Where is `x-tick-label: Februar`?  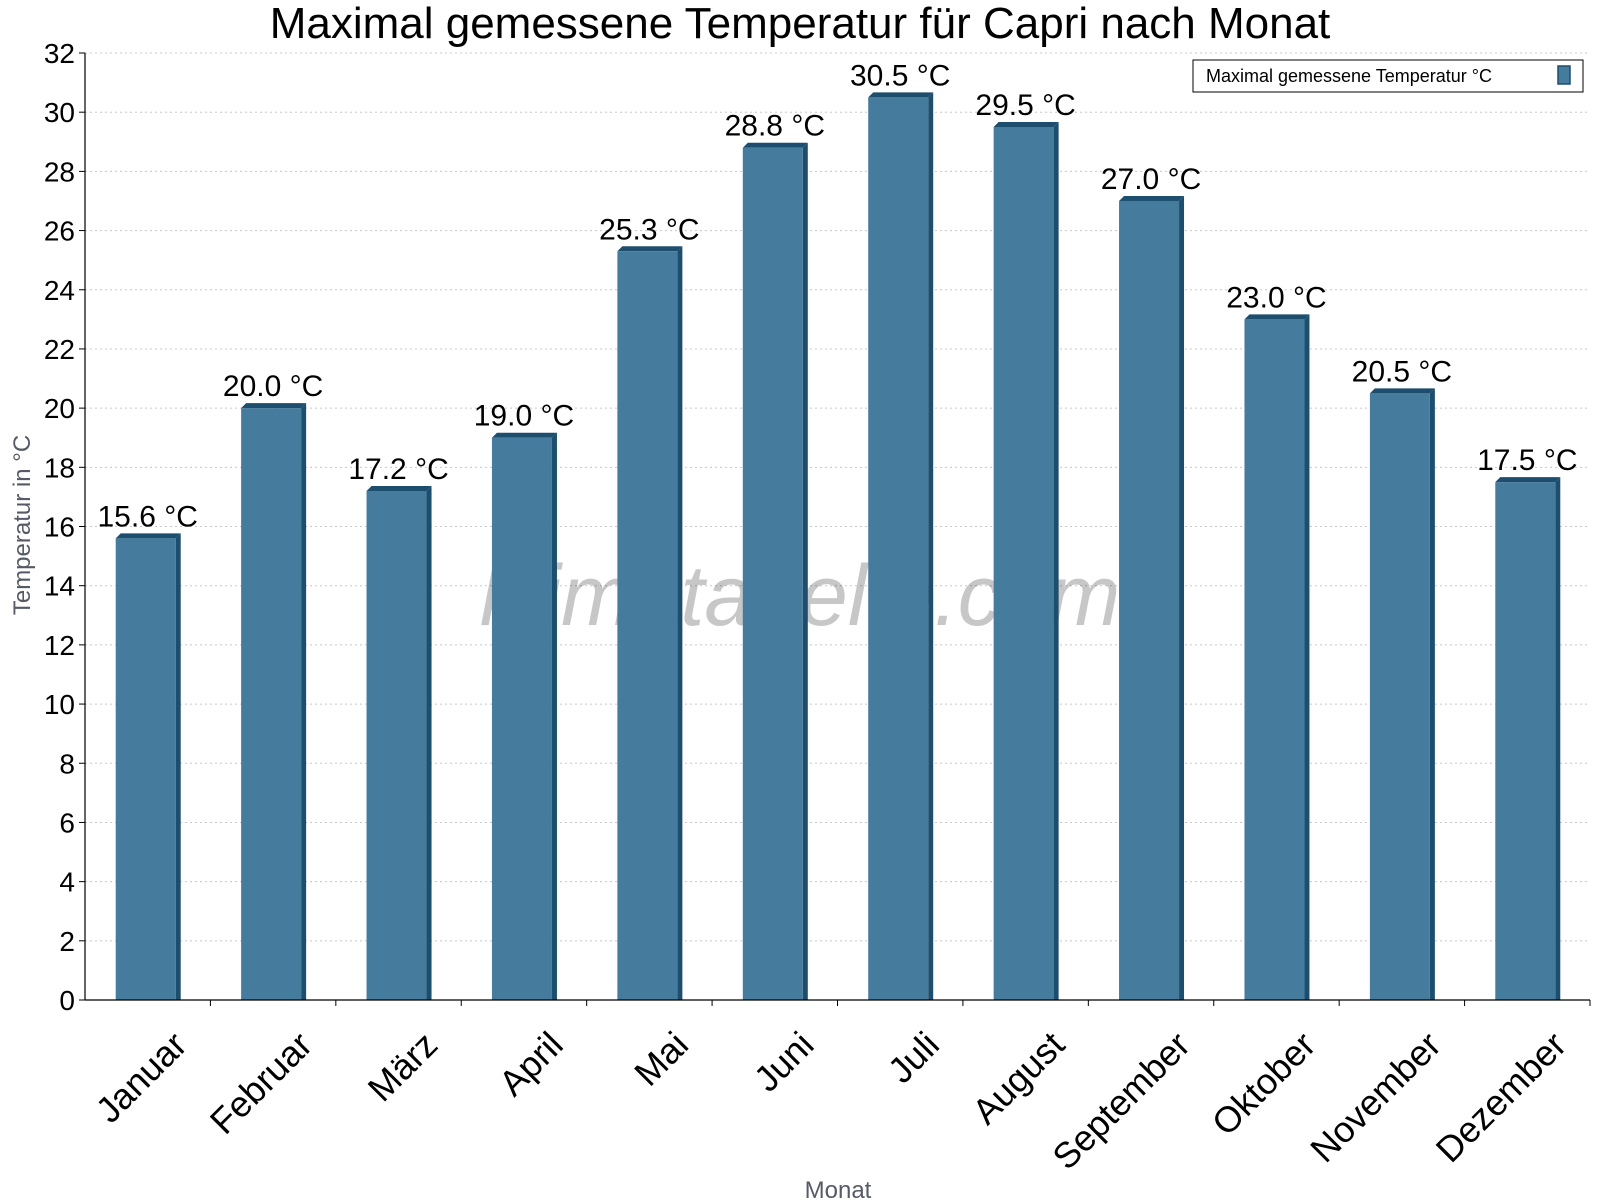 x-tick-label: Februar is located at coordinates (261, 1083).